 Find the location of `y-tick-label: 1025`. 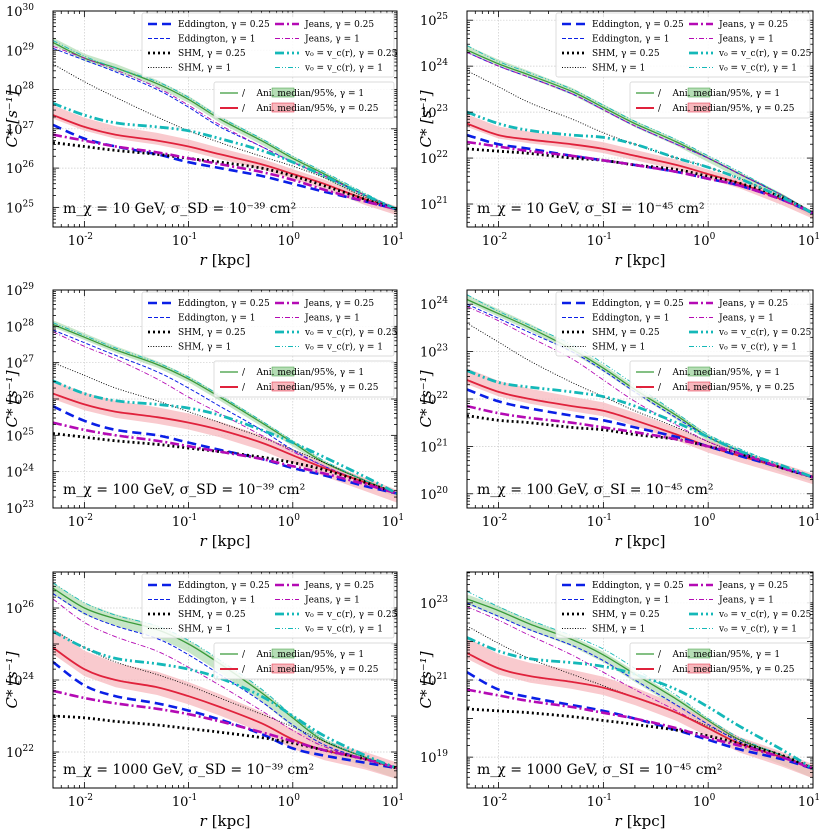

y-tick-label: 1025 is located at coordinates (20, 435).